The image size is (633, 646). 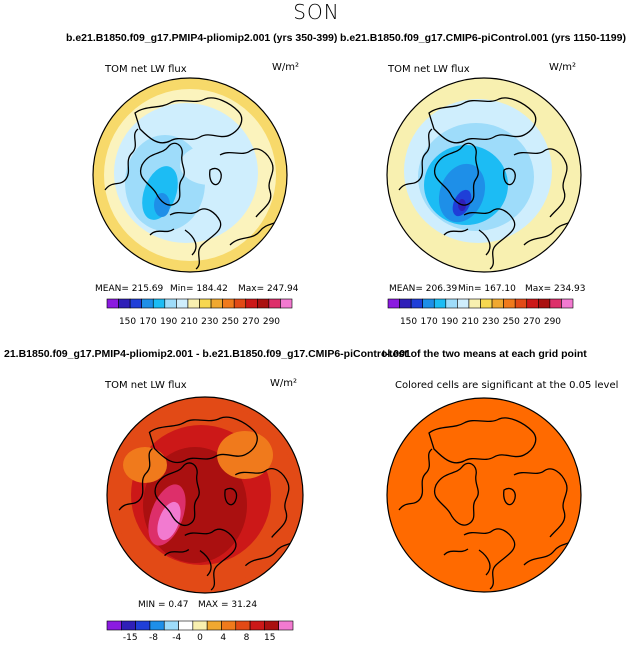 What do you see at coordinates (130, 638) in the screenshot?
I see `colorbar-tick-label: -15` at bounding box center [130, 638].